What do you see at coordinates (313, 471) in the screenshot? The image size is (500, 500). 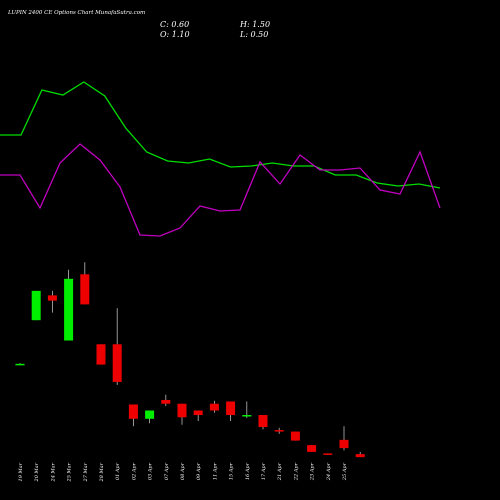 I see `x-tick-label: 23 Apr` at bounding box center [313, 471].